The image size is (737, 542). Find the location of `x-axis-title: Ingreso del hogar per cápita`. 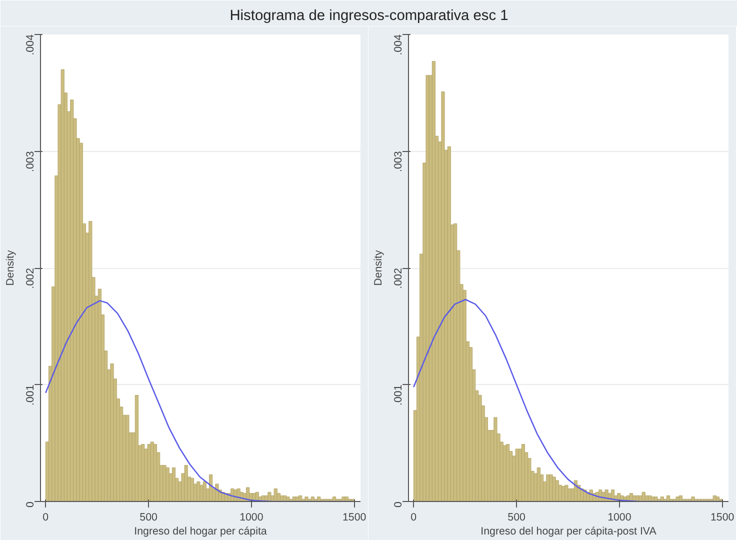

x-axis-title: Ingreso del hogar per cápita is located at coordinates (200, 532).